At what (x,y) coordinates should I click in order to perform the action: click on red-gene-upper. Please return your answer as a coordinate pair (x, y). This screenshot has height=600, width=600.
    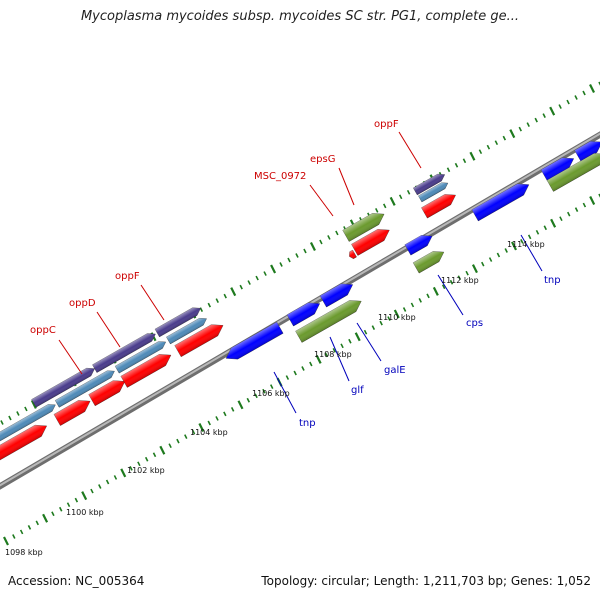
    Looking at the image, I should click on (438, 206).